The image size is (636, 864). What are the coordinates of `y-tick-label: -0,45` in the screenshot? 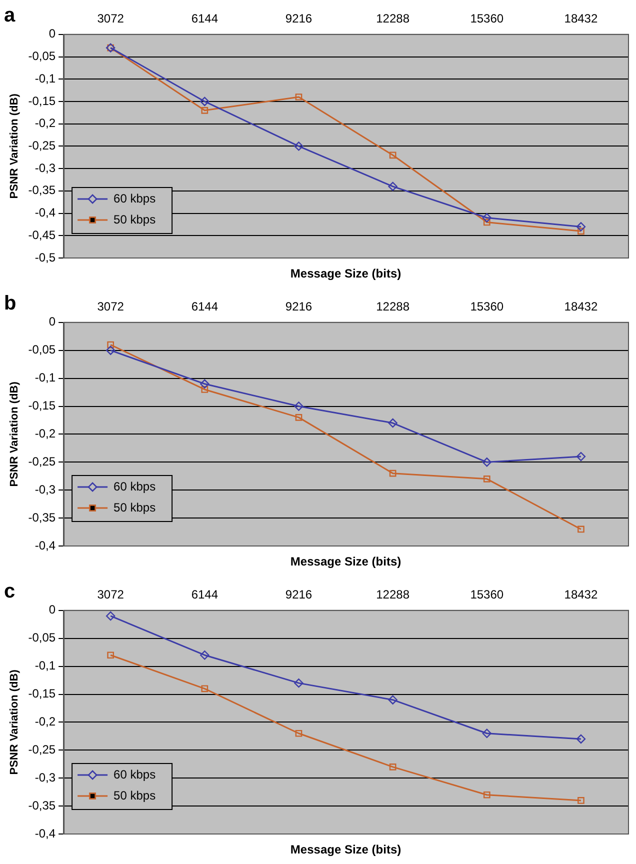 It's located at (42, 235).